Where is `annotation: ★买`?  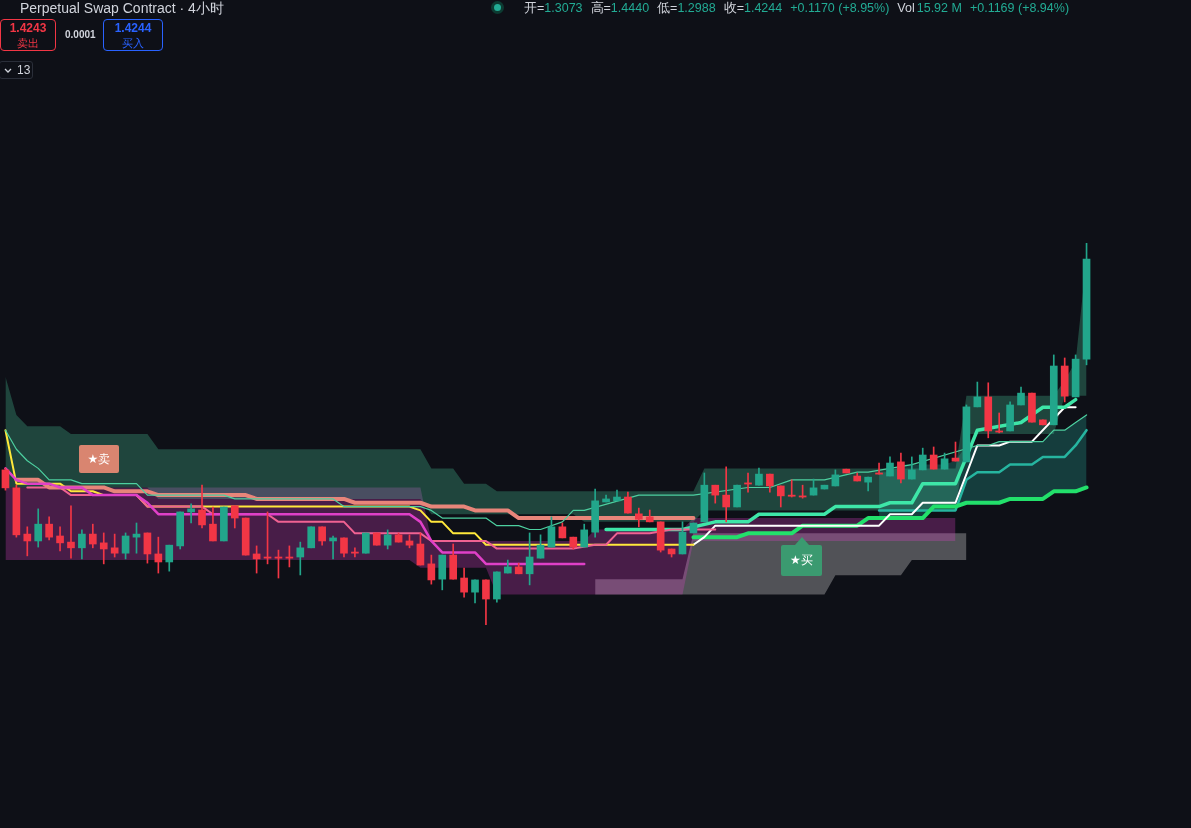
annotation: ★买 is located at coordinates (801, 560).